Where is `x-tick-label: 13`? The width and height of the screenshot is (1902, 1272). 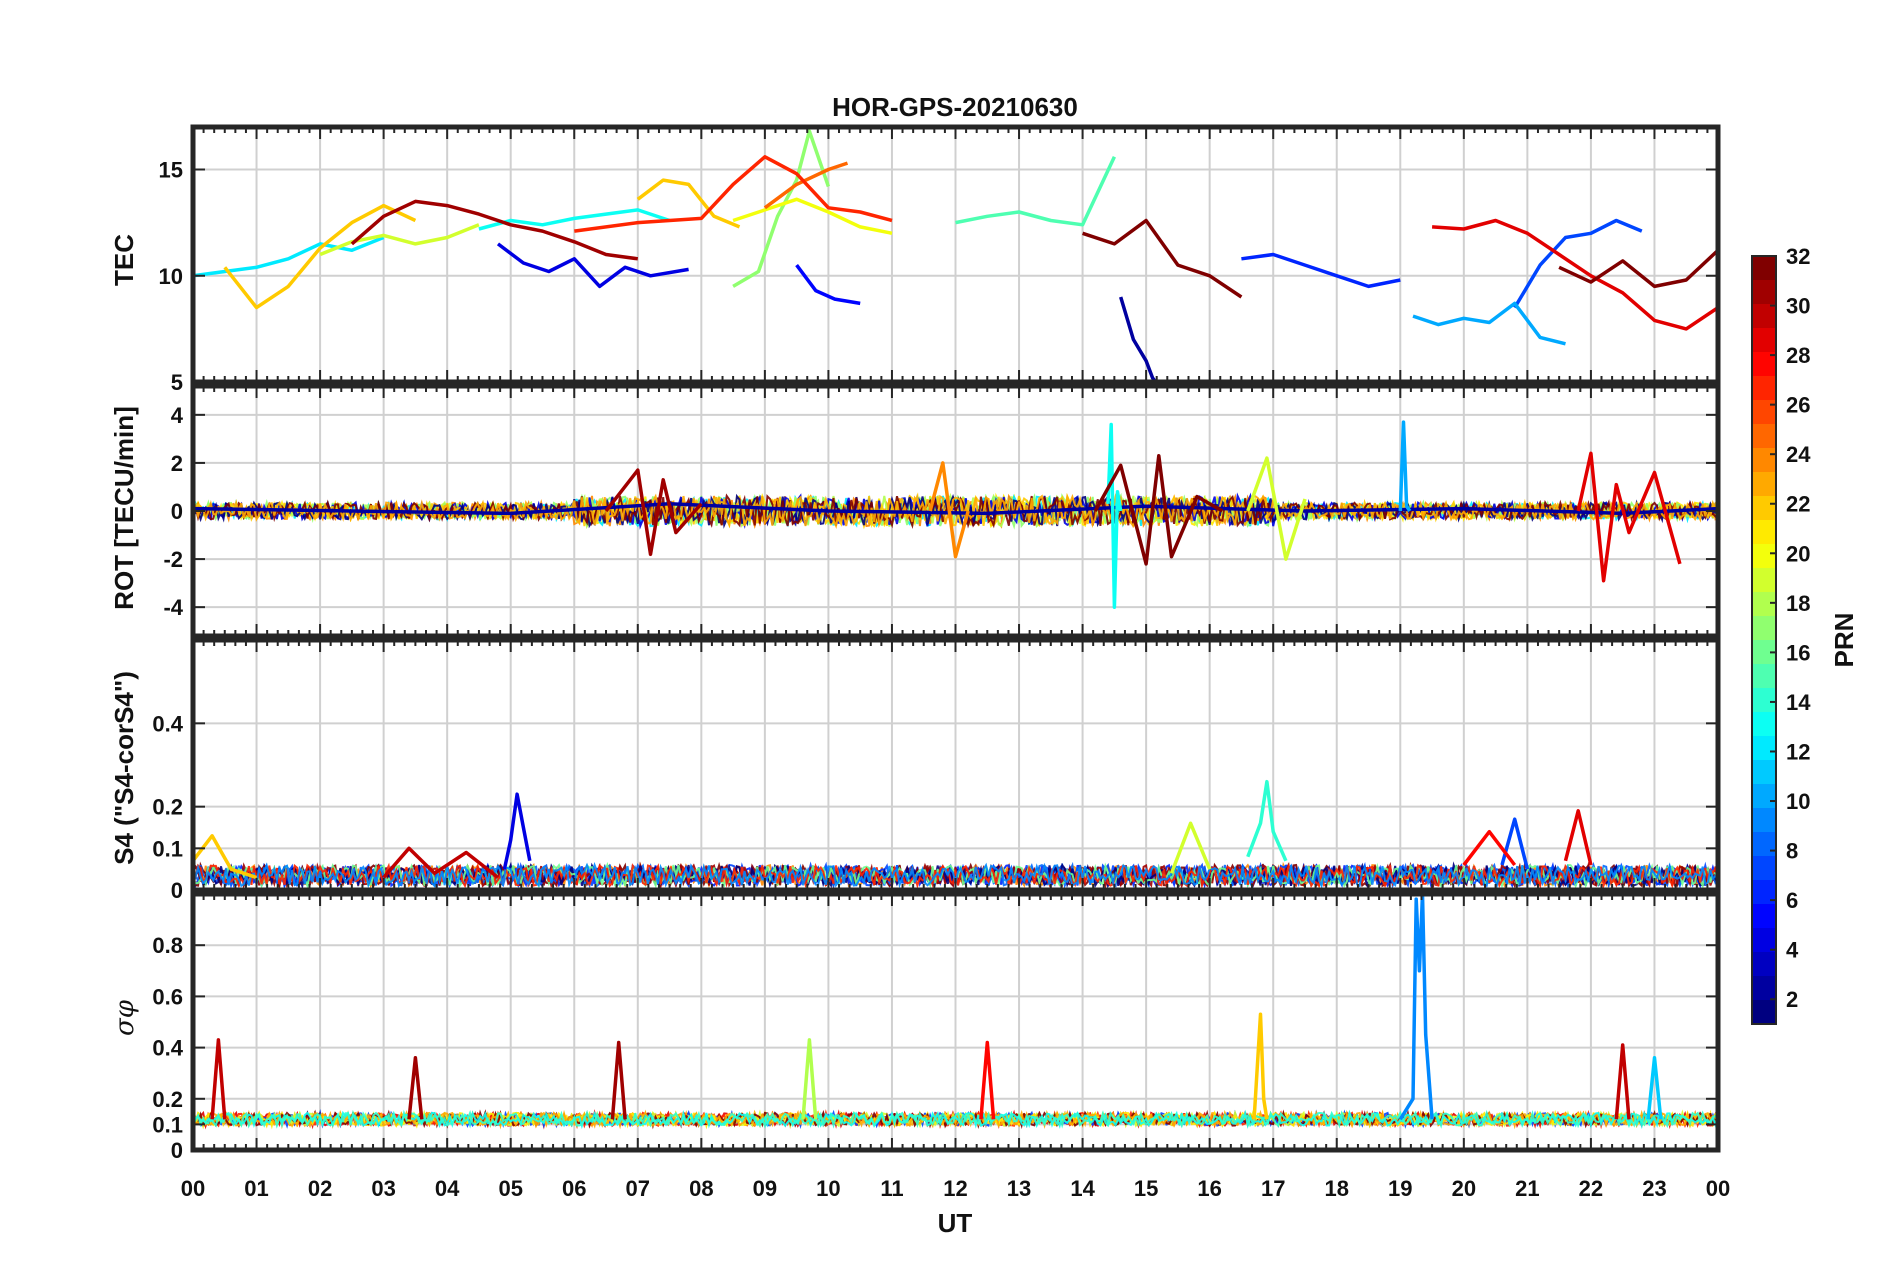
x-tick-label: 13 is located at coordinates (1019, 1188).